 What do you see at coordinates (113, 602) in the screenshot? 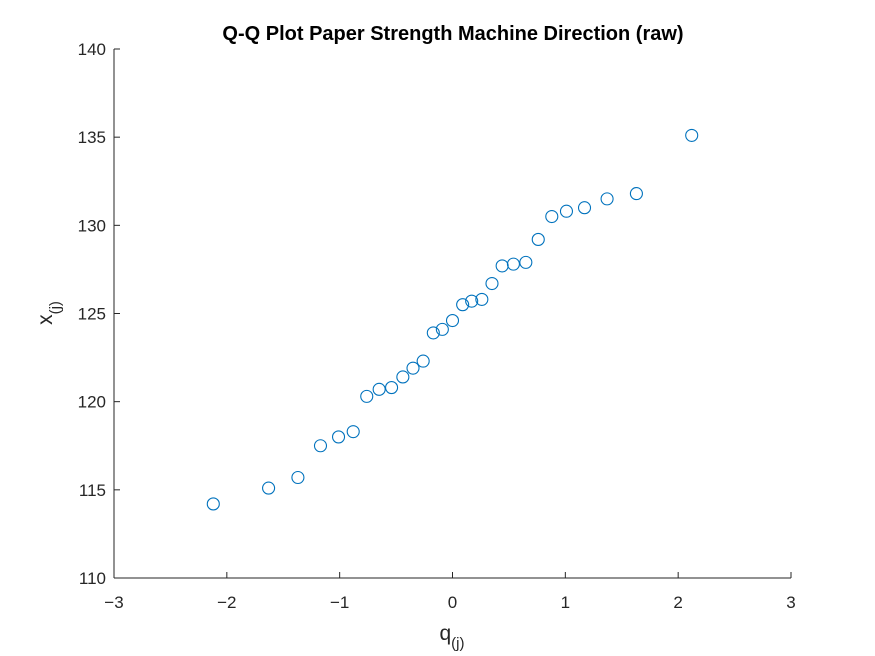
I see `x-tick-label: −3` at bounding box center [113, 602].